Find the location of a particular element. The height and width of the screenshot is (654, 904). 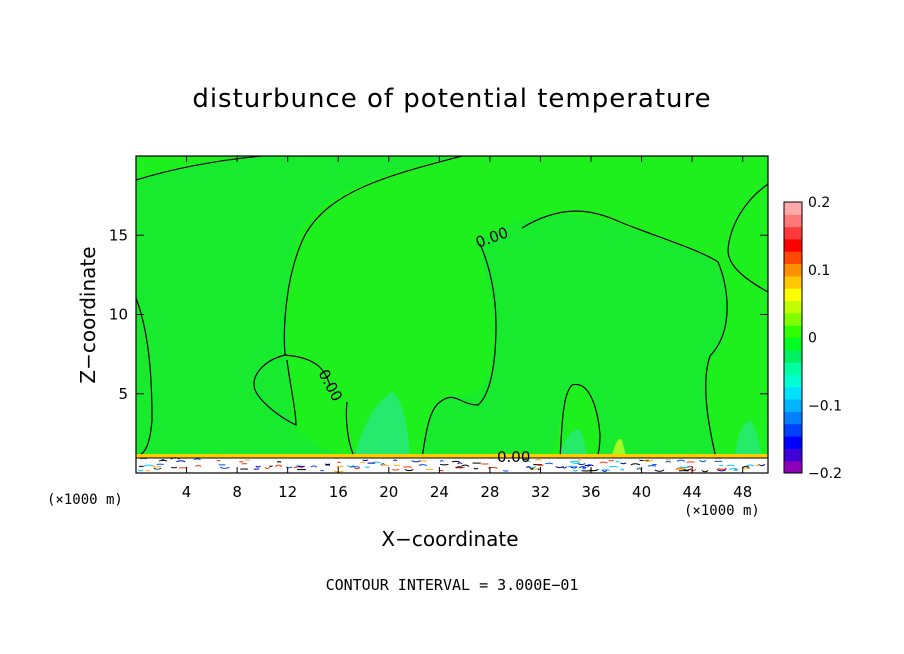

x-tick-label: 40 is located at coordinates (641, 492).